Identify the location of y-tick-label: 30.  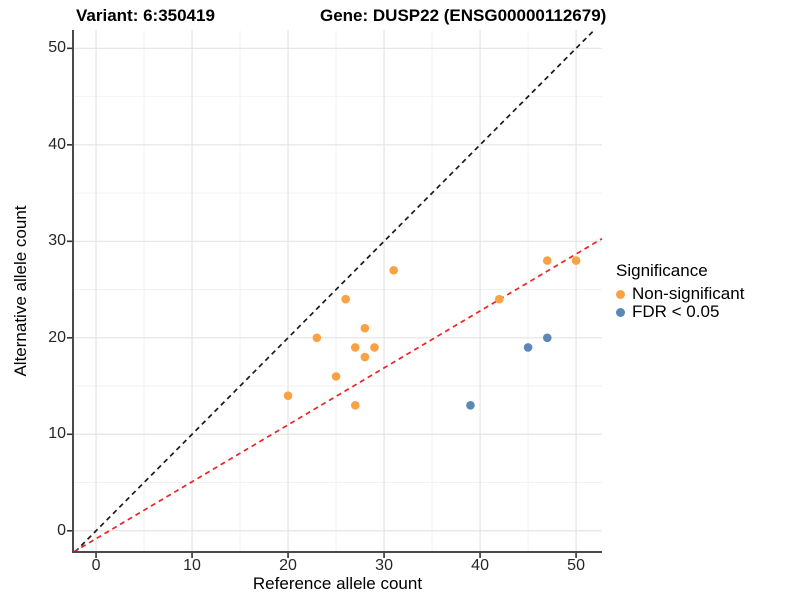
(57, 241).